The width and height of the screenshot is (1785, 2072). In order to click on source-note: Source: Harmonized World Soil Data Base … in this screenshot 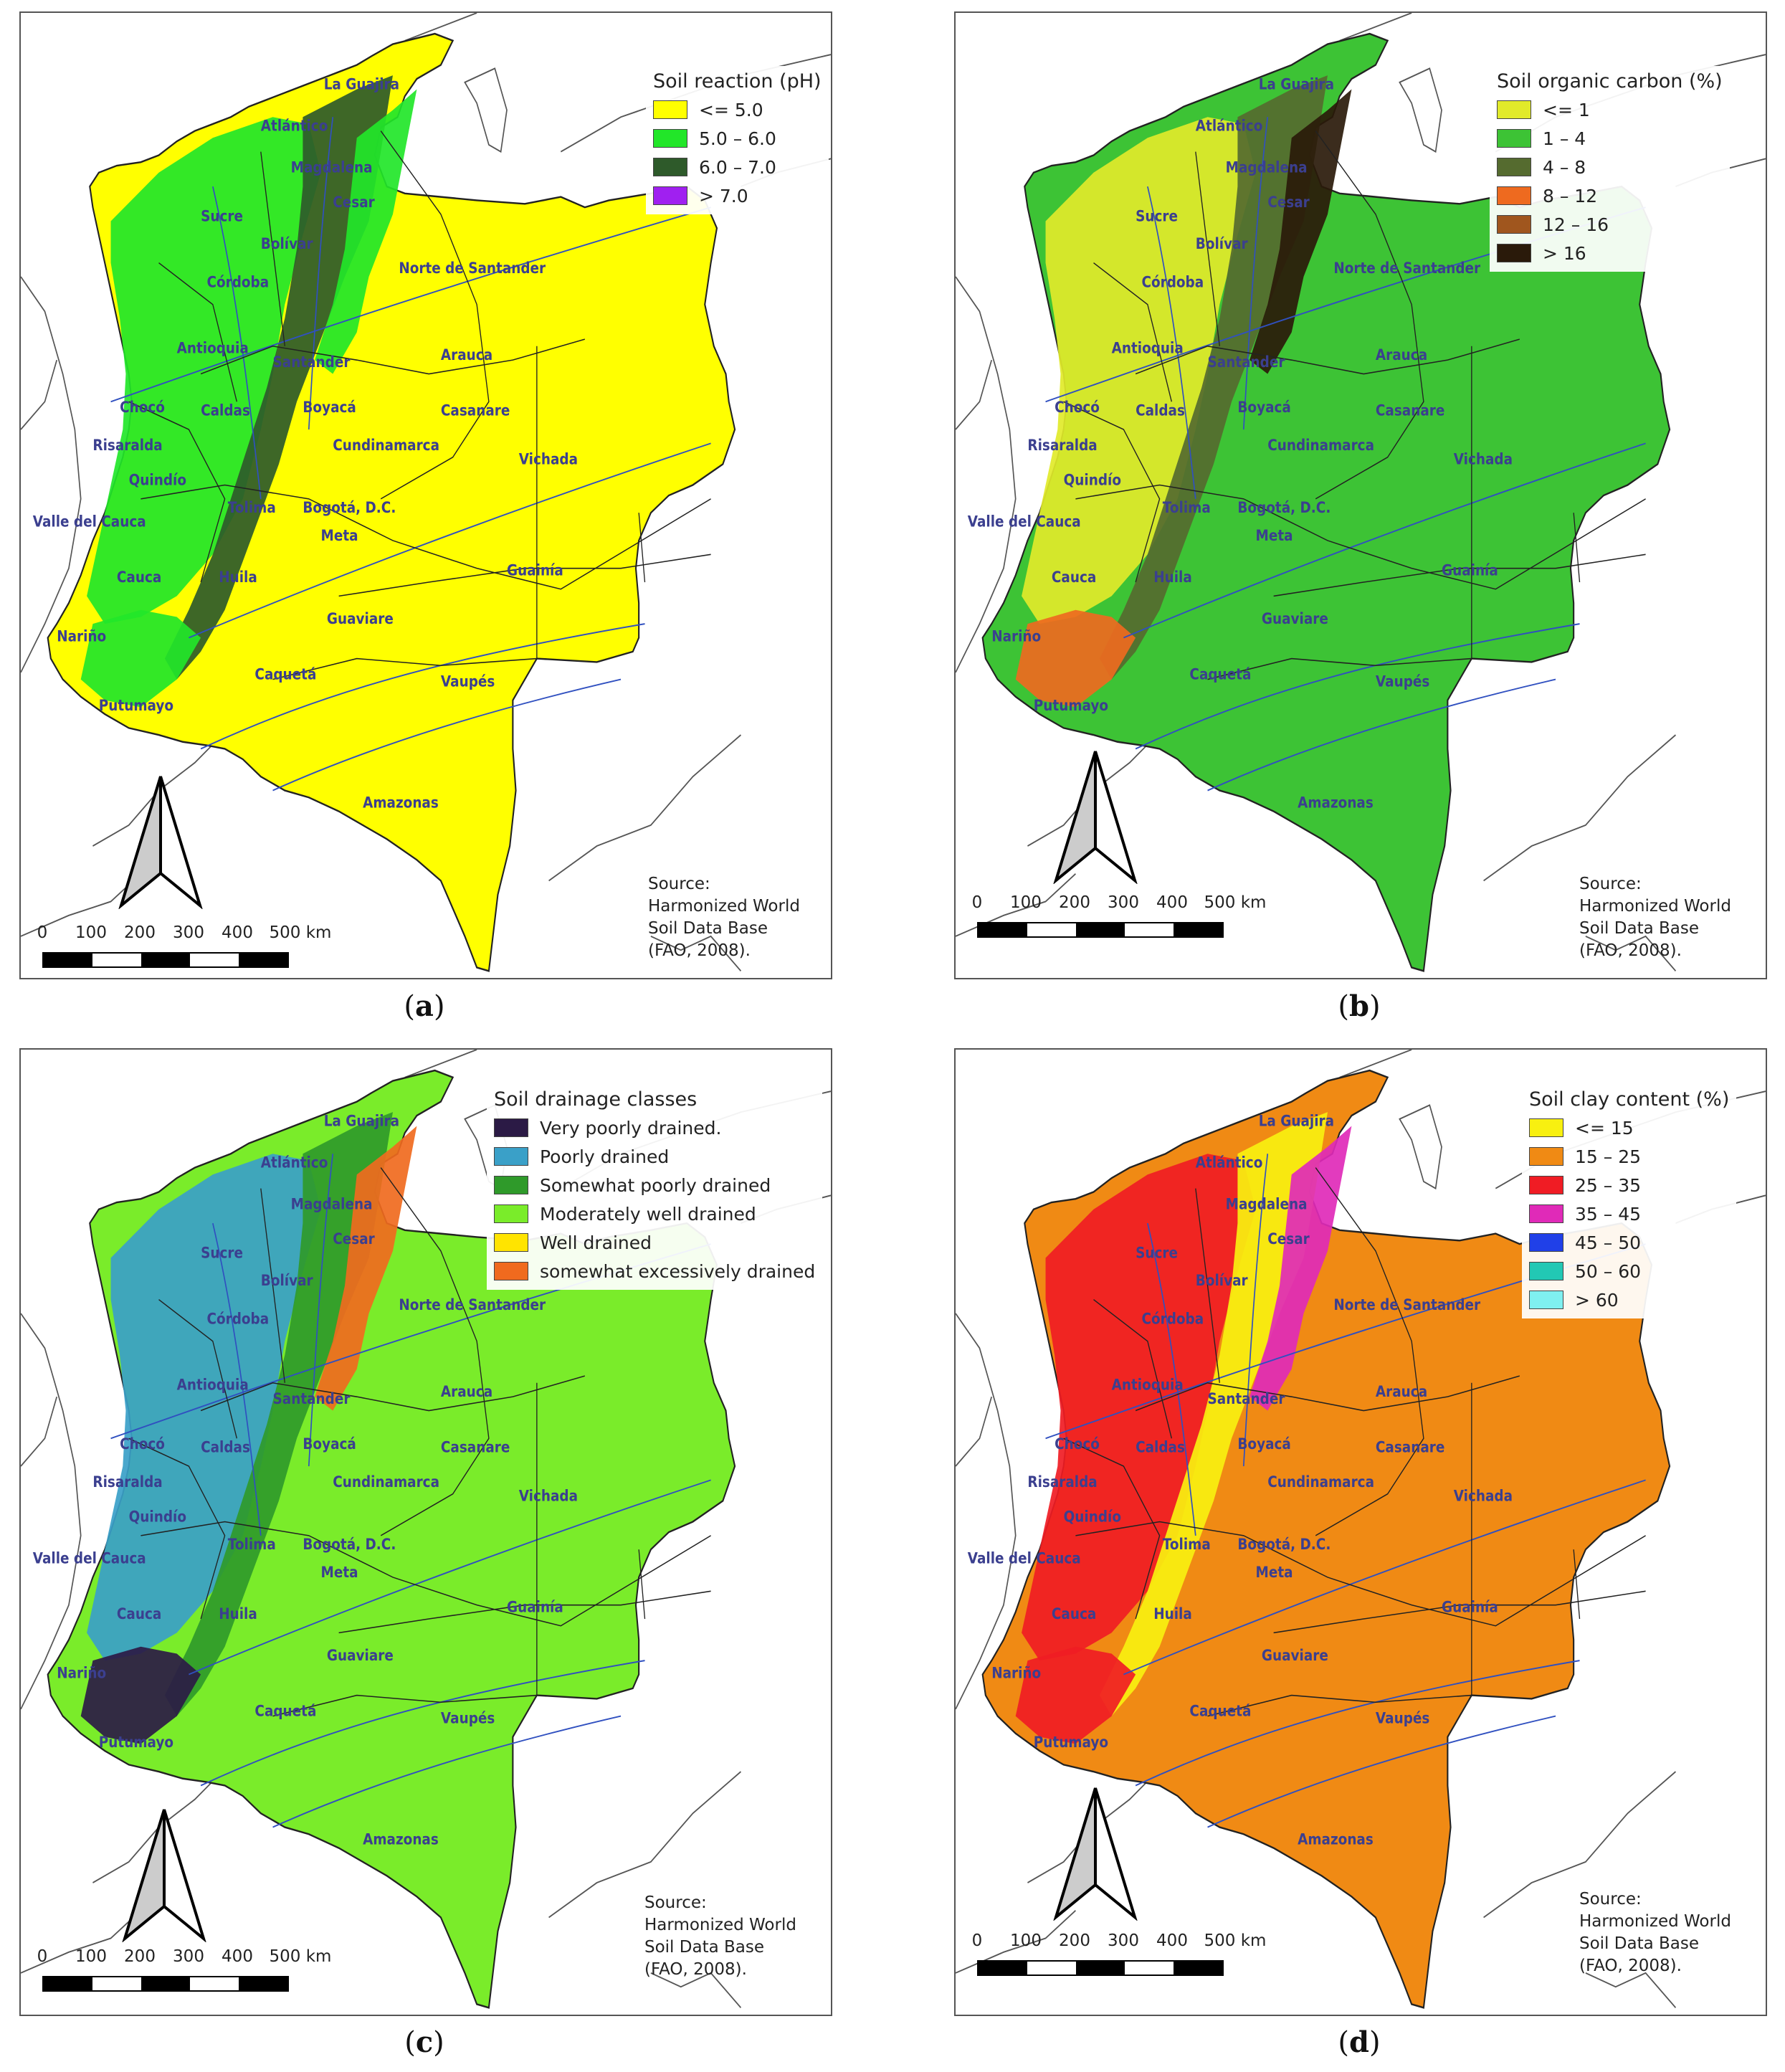, I will do `click(720, 1936)`.